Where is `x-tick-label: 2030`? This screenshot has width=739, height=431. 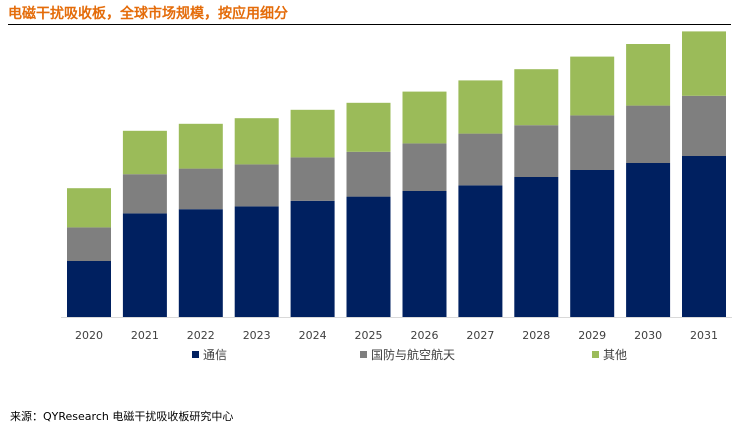
x-tick-label: 2030 is located at coordinates (648, 335).